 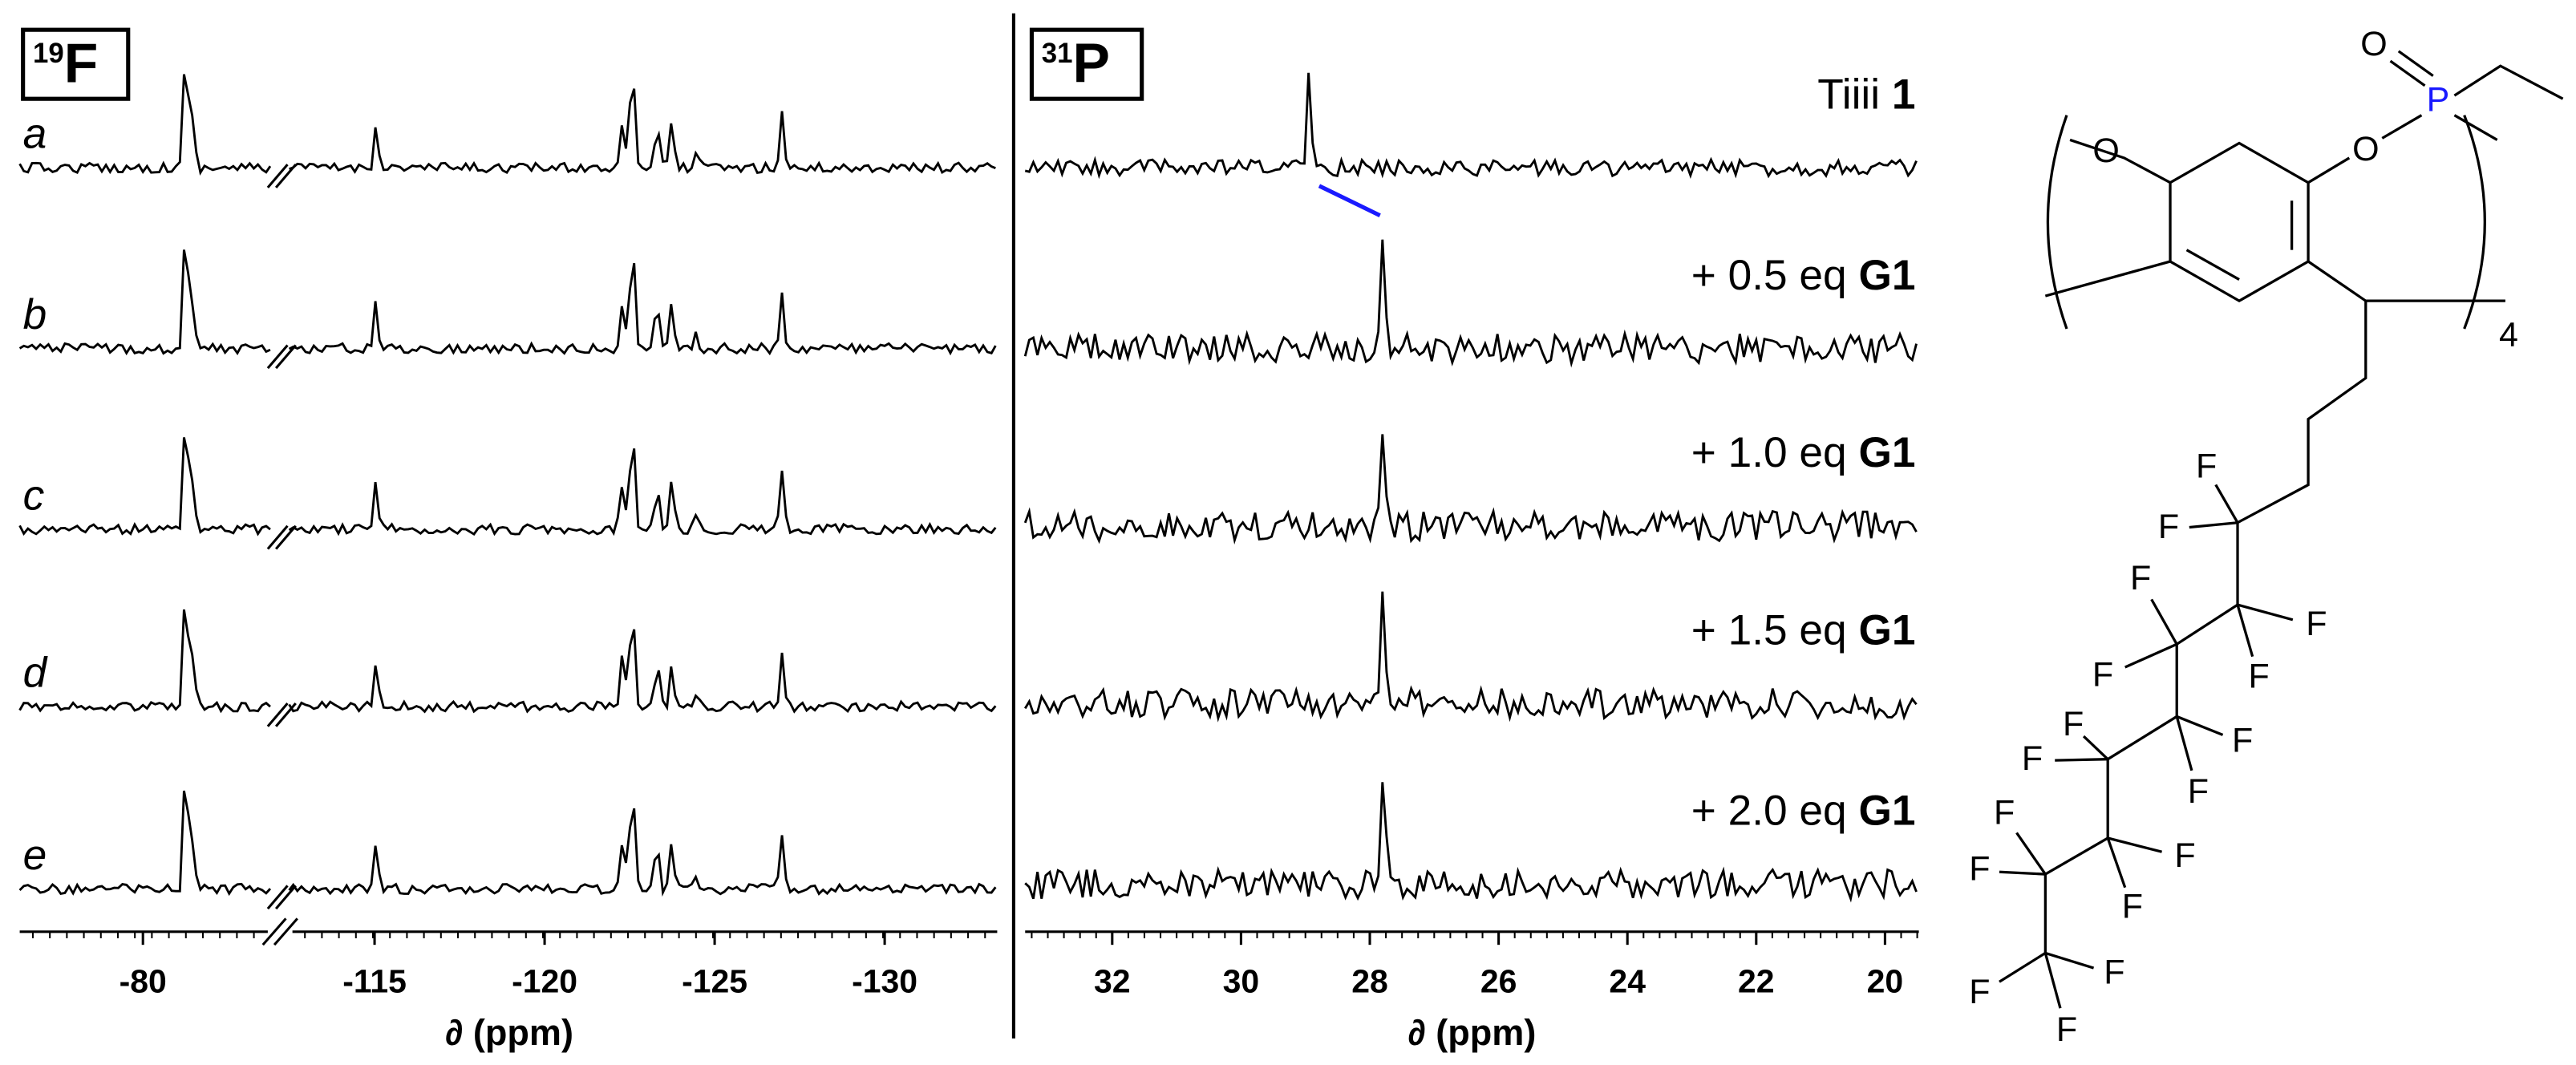 What do you see at coordinates (1769, 630) in the screenshot?
I see `condition-text: + 1.5 eq` at bounding box center [1769, 630].